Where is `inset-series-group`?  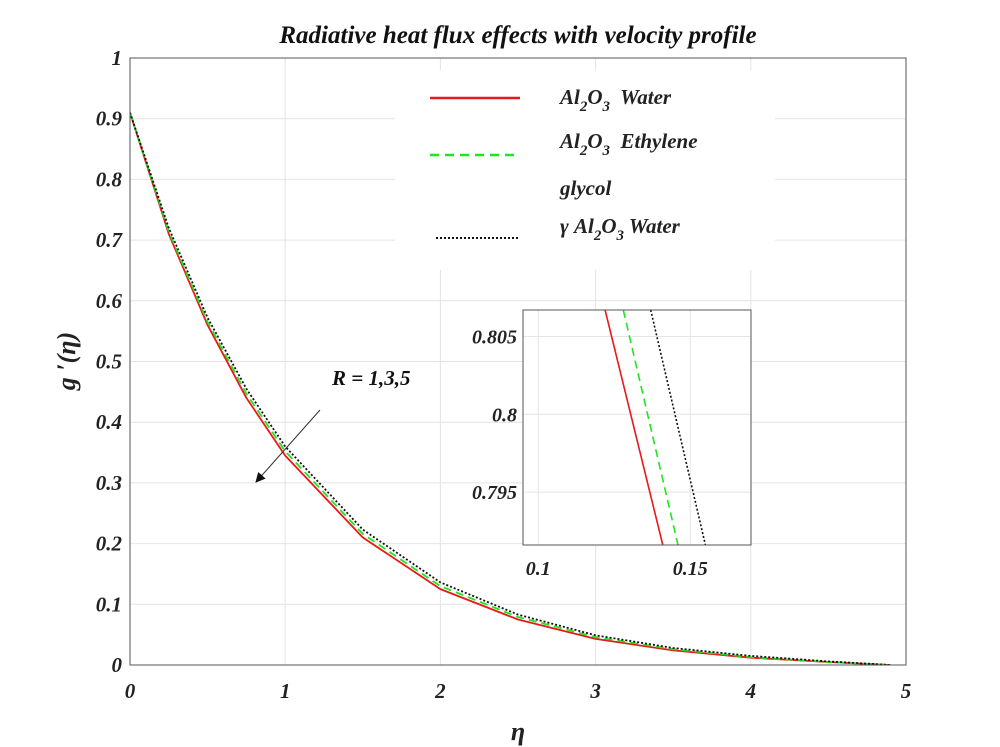
inset-series-group is located at coordinates (655, 427).